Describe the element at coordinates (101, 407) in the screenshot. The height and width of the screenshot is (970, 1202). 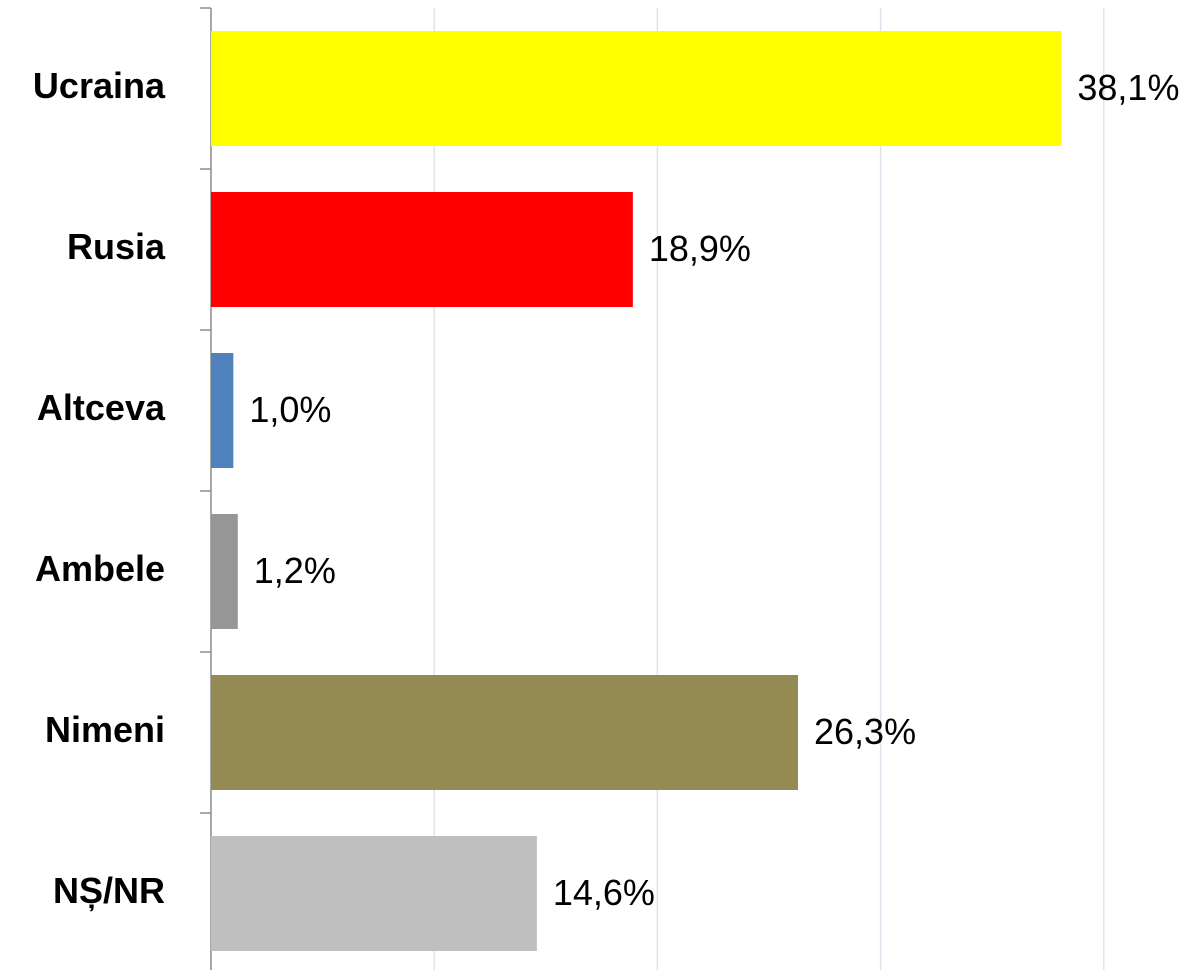
I see `category-label: Altceva` at that location.